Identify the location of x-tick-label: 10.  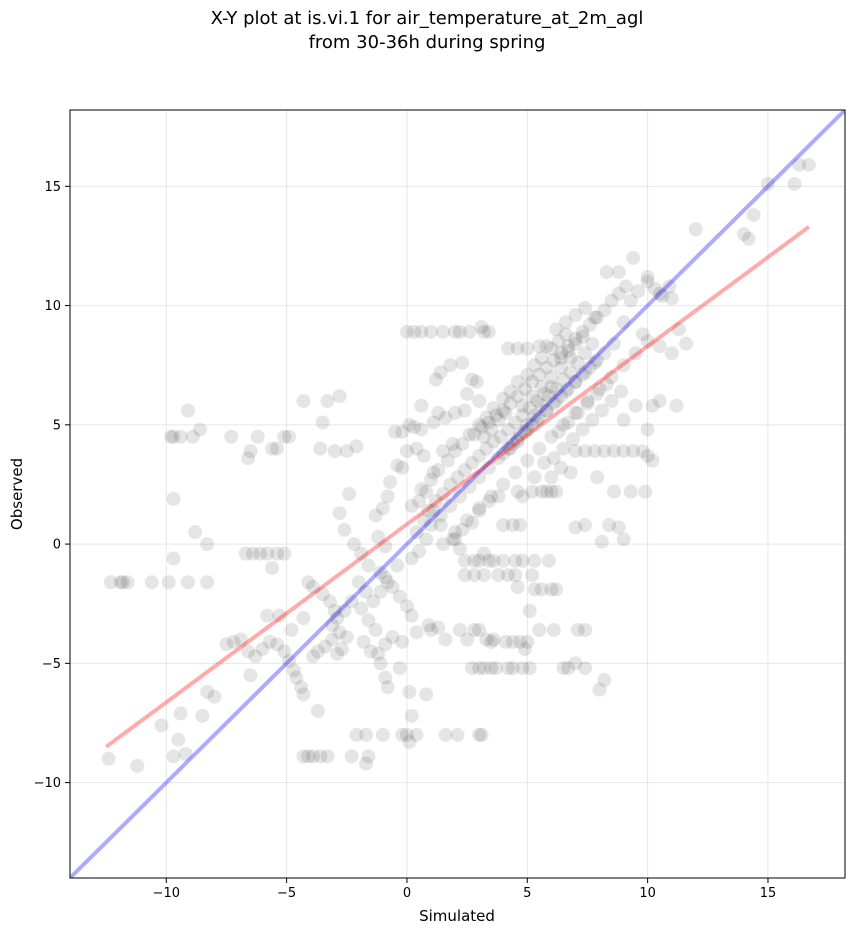
(647, 893).